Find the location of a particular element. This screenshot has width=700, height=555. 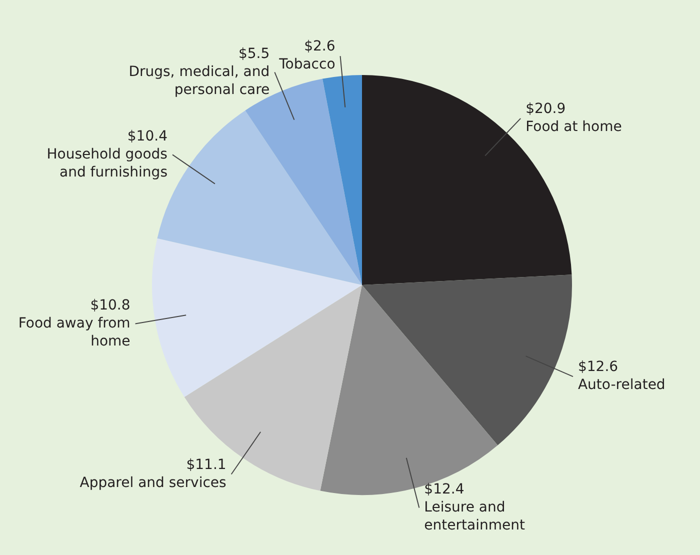

slice-label: Auto-related is located at coordinates (622, 385).